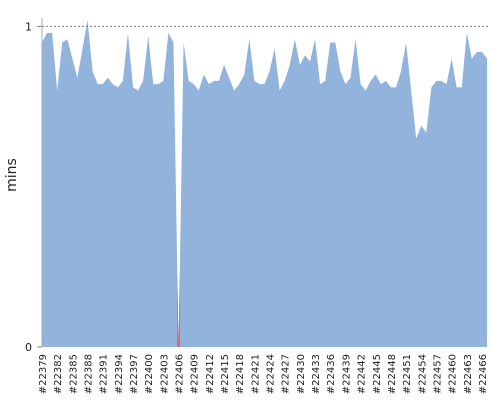  What do you see at coordinates (316, 374) in the screenshot?
I see `x-tick-label: #22433` at bounding box center [316, 374].